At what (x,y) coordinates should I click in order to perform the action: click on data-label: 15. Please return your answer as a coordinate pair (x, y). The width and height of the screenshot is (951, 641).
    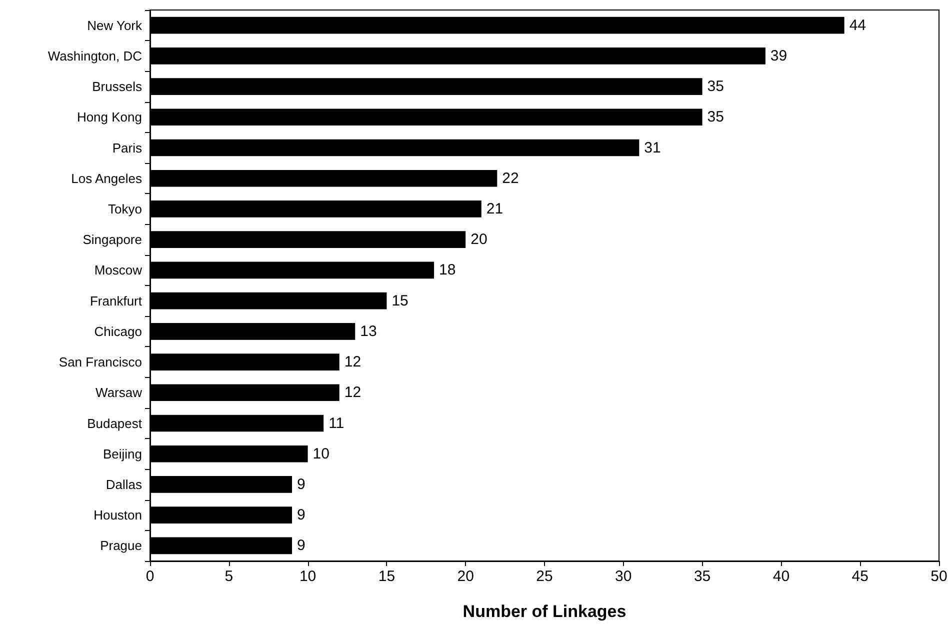
    Looking at the image, I should click on (400, 301).